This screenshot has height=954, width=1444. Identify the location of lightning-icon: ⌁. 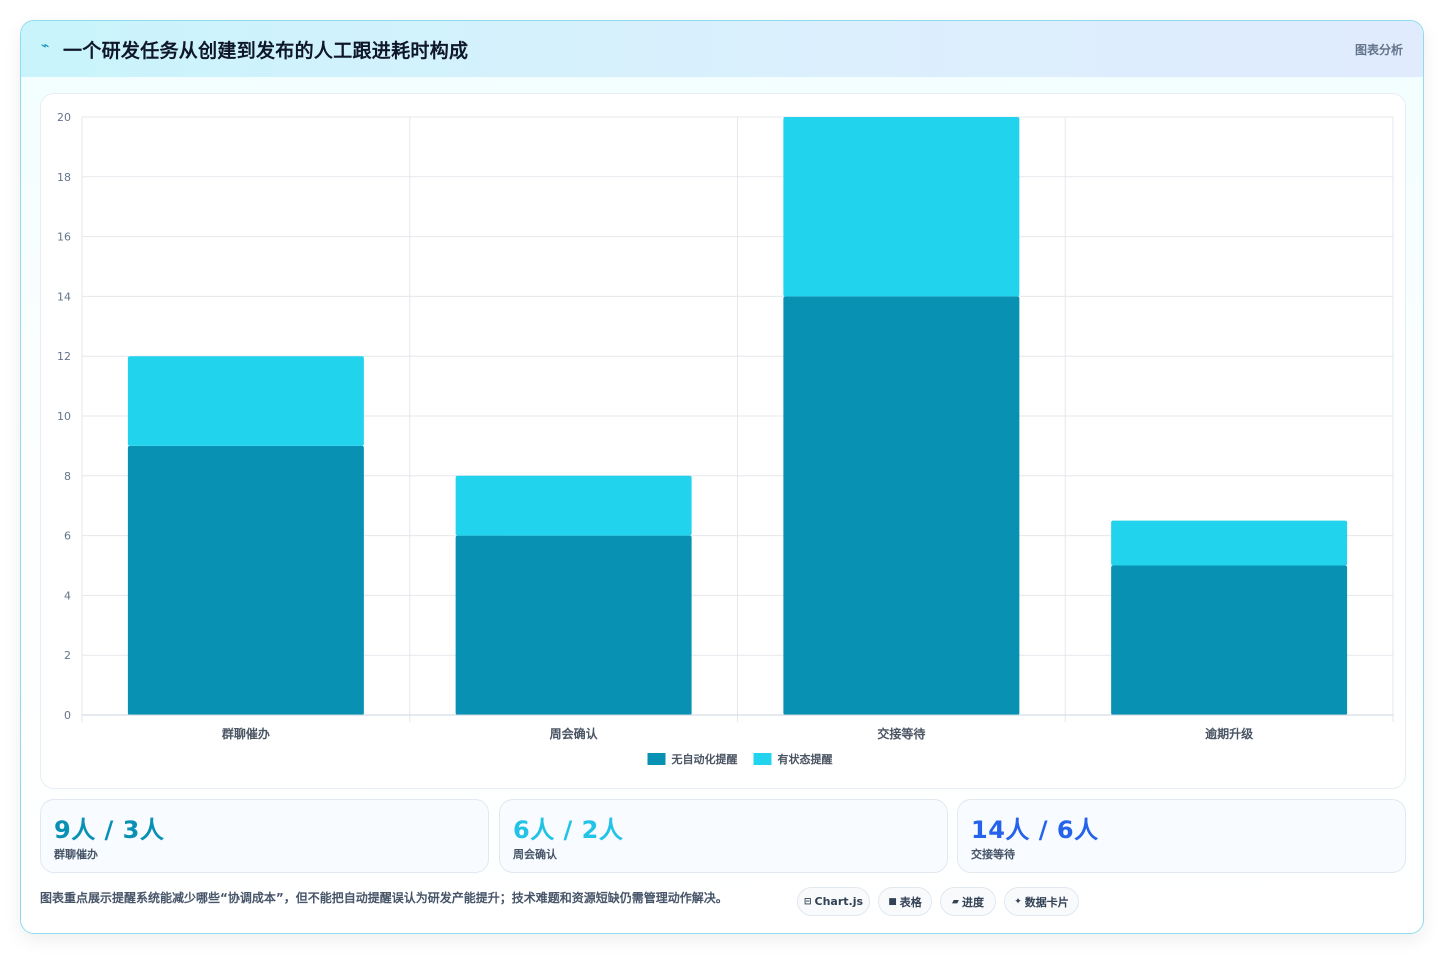
(45, 46).